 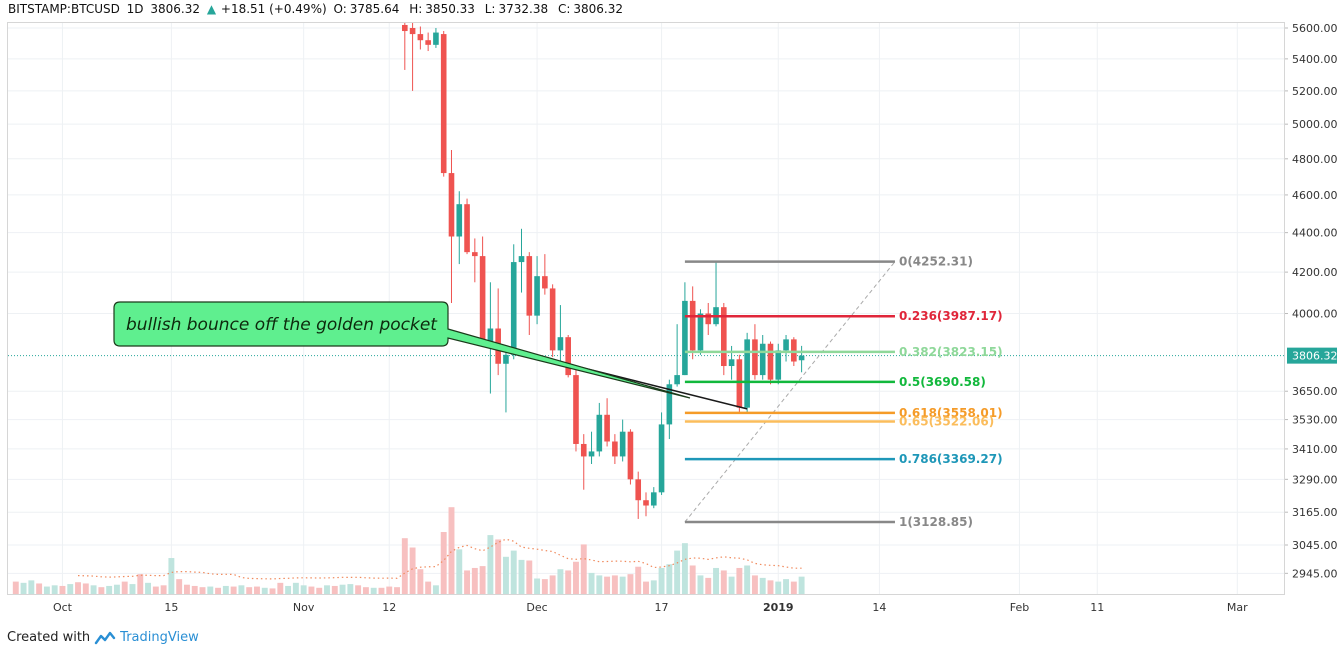 What do you see at coordinates (159, 637) in the screenshot?
I see `tradingview-link: TradingView` at bounding box center [159, 637].